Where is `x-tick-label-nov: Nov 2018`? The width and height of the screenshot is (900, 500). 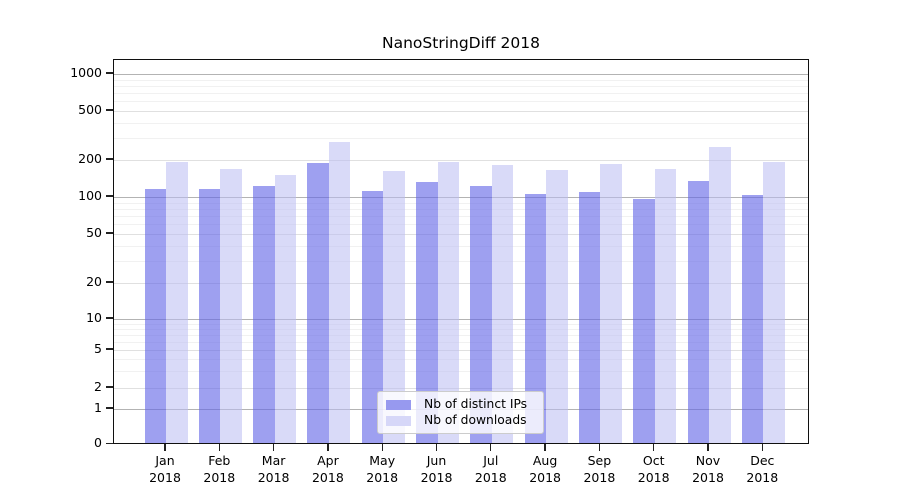
x-tick-label-nov: Nov 2018 is located at coordinates (708, 469).